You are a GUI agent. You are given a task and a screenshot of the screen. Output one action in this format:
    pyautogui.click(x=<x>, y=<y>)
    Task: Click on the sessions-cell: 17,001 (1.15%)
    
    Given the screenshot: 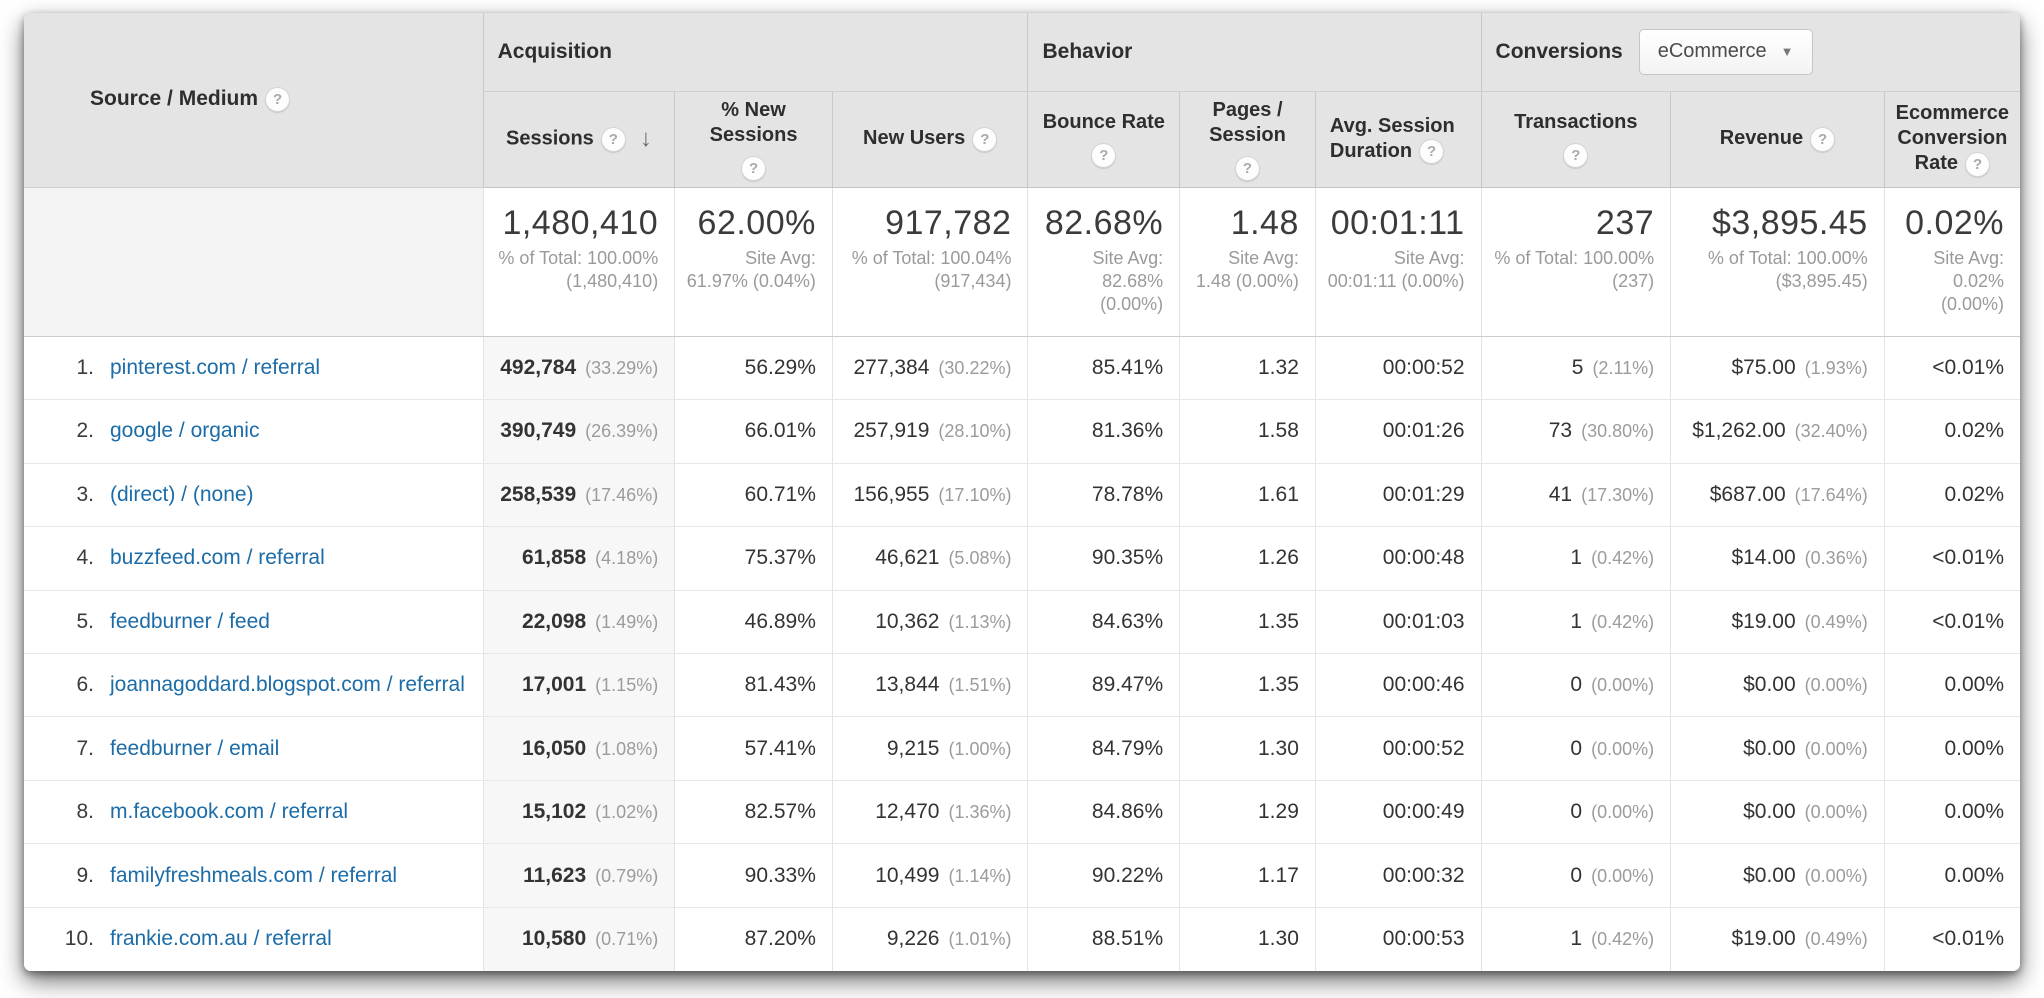 What is the action you would take?
    pyautogui.click(x=578, y=685)
    